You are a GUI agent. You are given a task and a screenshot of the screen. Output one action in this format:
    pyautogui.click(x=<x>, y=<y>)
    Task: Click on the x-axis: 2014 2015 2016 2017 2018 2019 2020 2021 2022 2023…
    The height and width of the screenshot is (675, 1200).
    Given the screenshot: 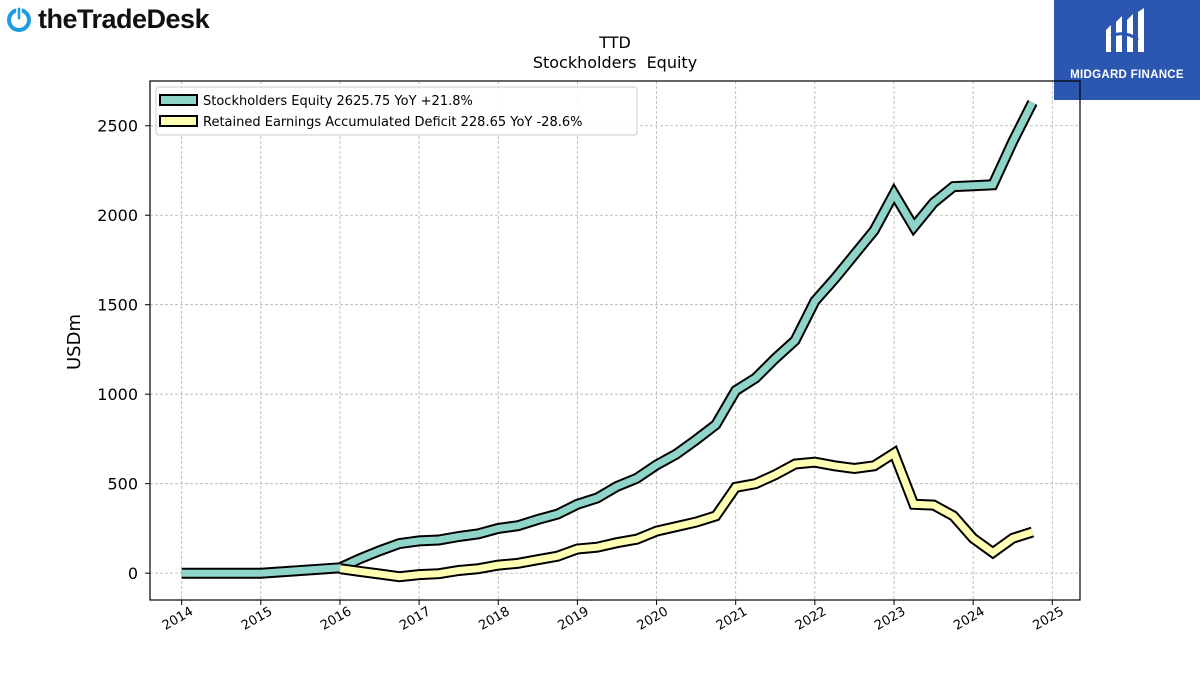 What is the action you would take?
    pyautogui.click(x=613, y=617)
    